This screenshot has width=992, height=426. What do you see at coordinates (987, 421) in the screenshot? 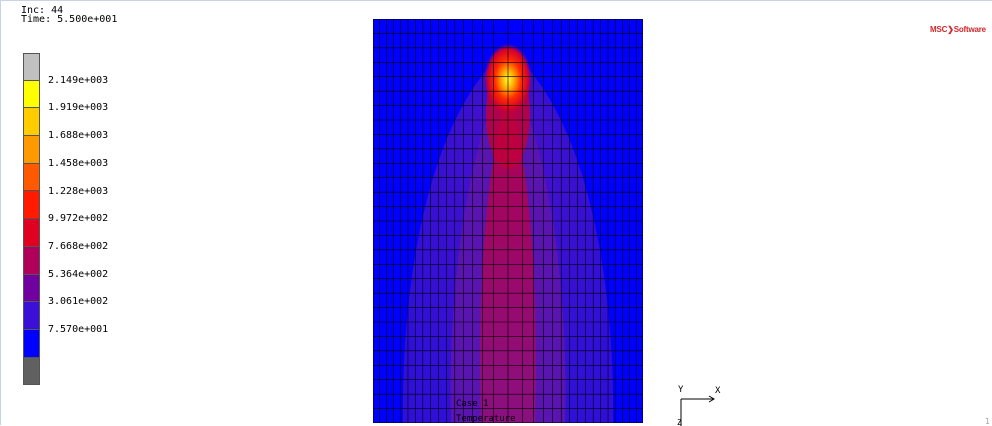
I see `page-indicator: 1` at bounding box center [987, 421].